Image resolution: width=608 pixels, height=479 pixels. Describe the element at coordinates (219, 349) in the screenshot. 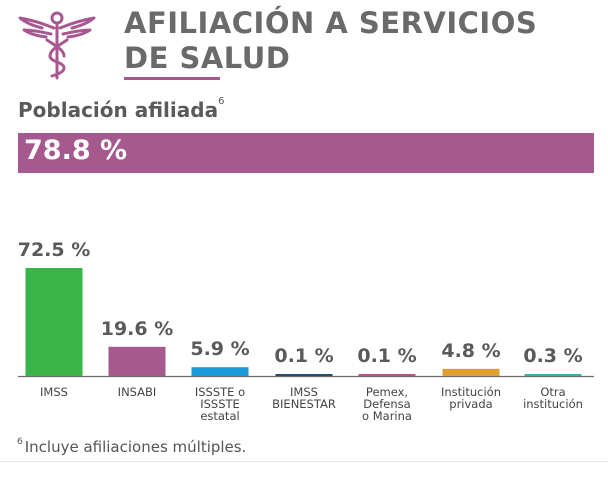

I see `value-label-2: 5.9 %` at that location.